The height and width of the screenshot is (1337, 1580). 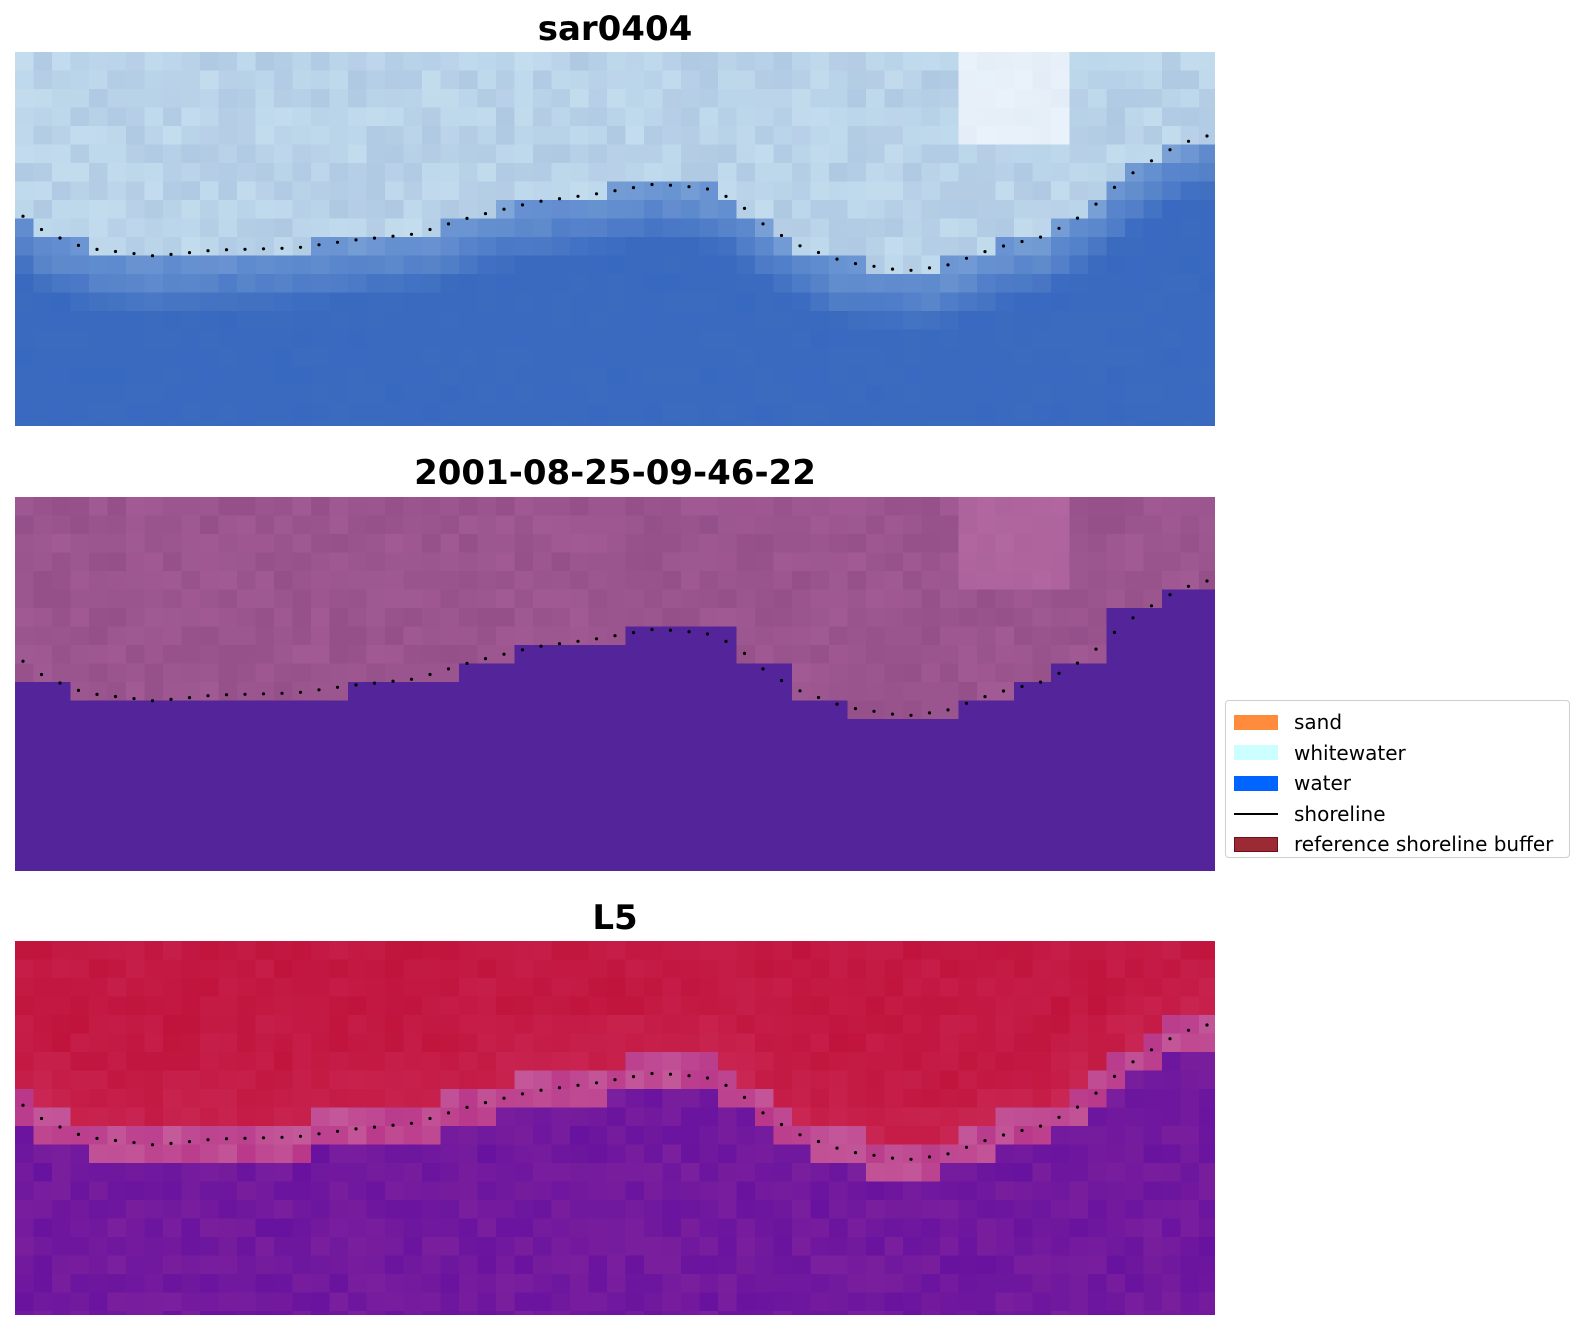 I want to click on legend-label-whitewater: whitewater, so click(x=1350, y=752).